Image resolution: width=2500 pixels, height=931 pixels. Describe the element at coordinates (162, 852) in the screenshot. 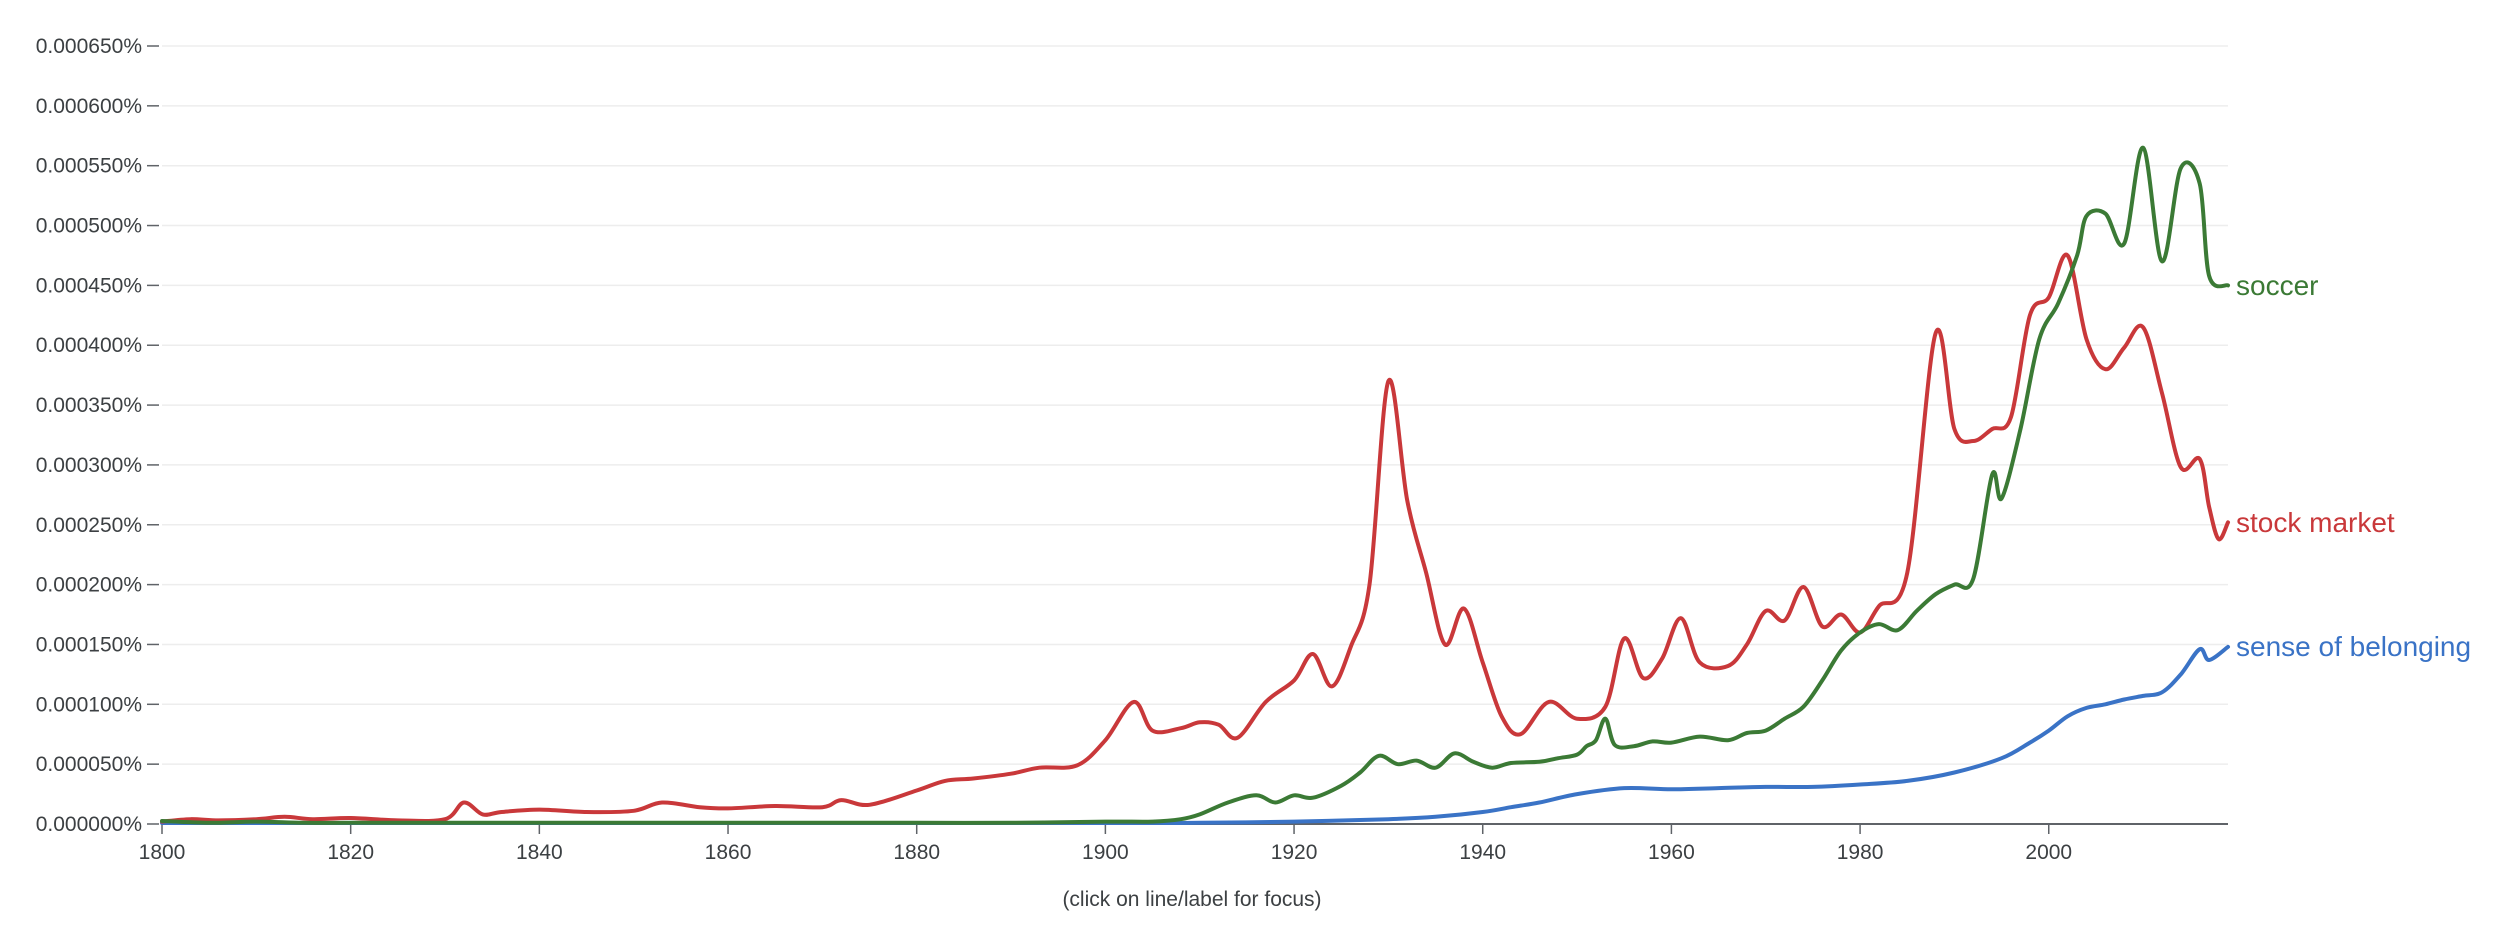

I see `x-tick-label: 1800` at that location.